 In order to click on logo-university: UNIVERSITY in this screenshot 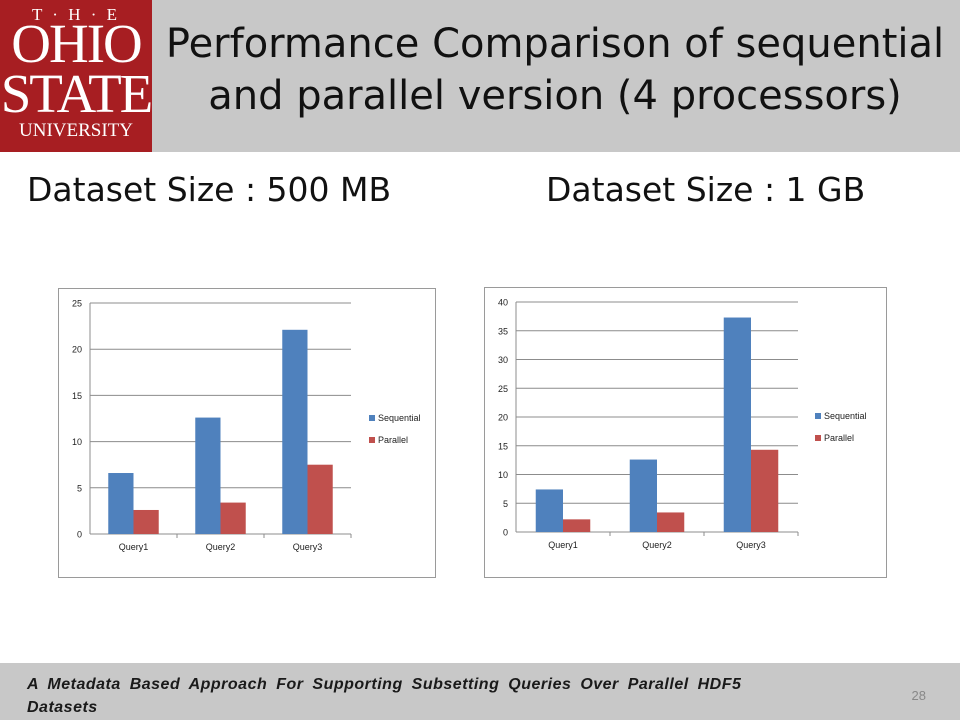, I will do `click(76, 130)`.